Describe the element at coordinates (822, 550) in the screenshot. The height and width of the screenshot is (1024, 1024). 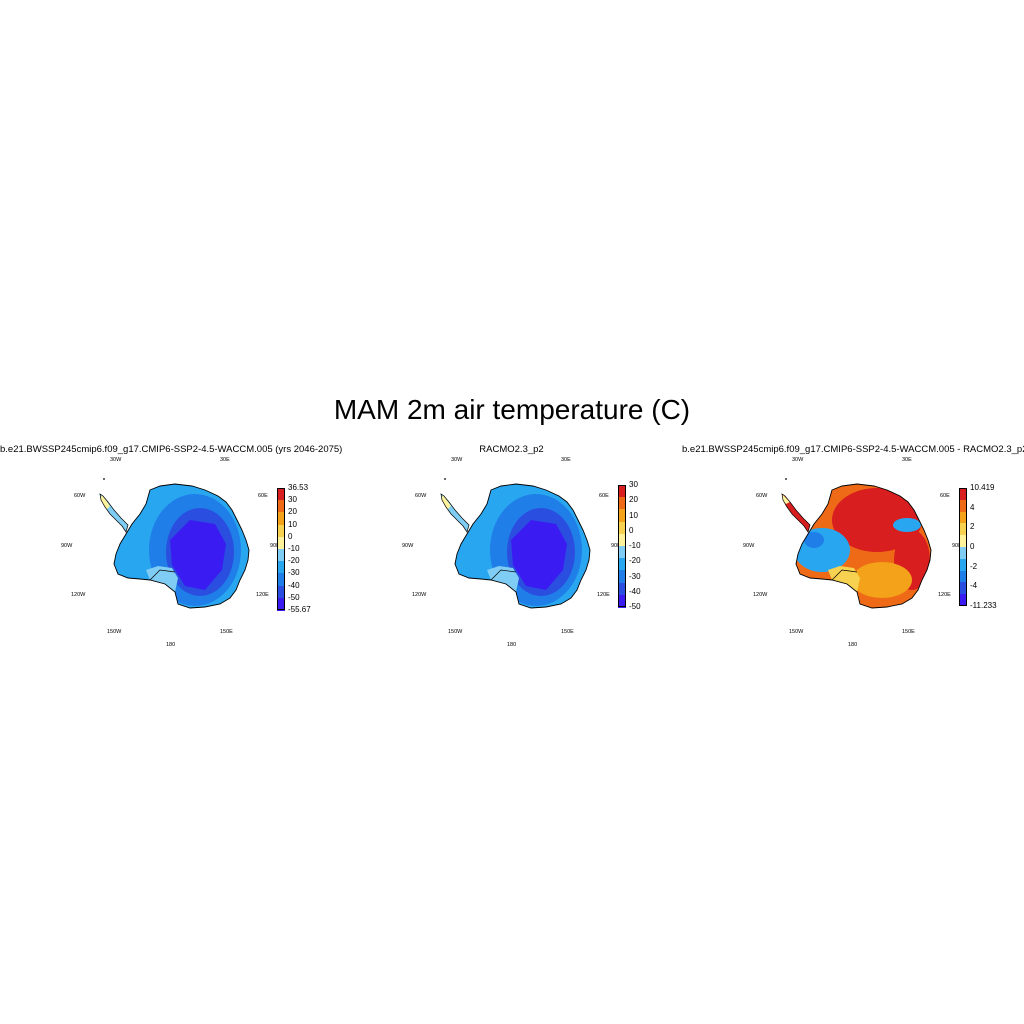
I see `cool-zone-west` at that location.